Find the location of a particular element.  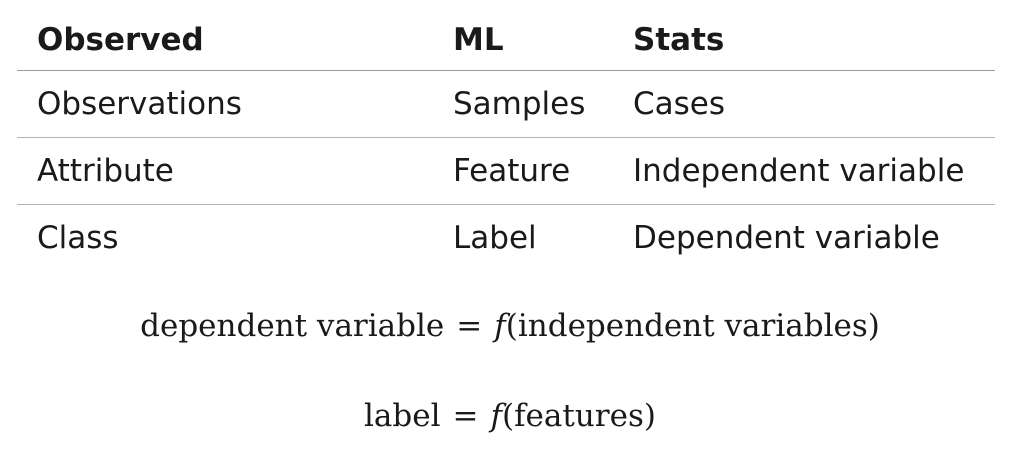

column-header-observed: Observed is located at coordinates (225, 40).